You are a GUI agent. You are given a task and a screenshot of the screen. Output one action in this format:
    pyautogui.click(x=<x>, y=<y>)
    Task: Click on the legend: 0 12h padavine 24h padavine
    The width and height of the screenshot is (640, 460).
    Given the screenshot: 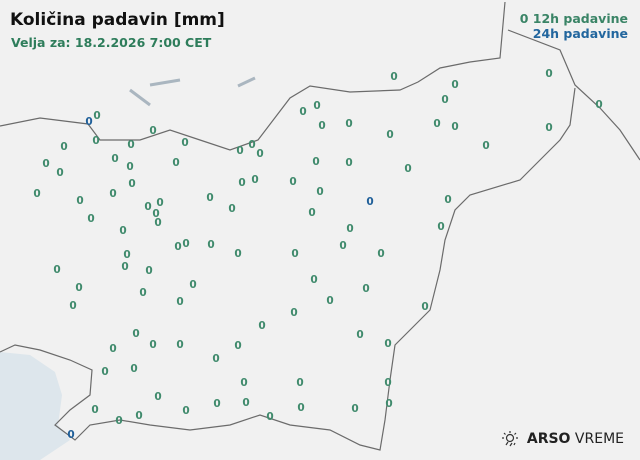 What is the action you would take?
    pyautogui.click(x=574, y=26)
    